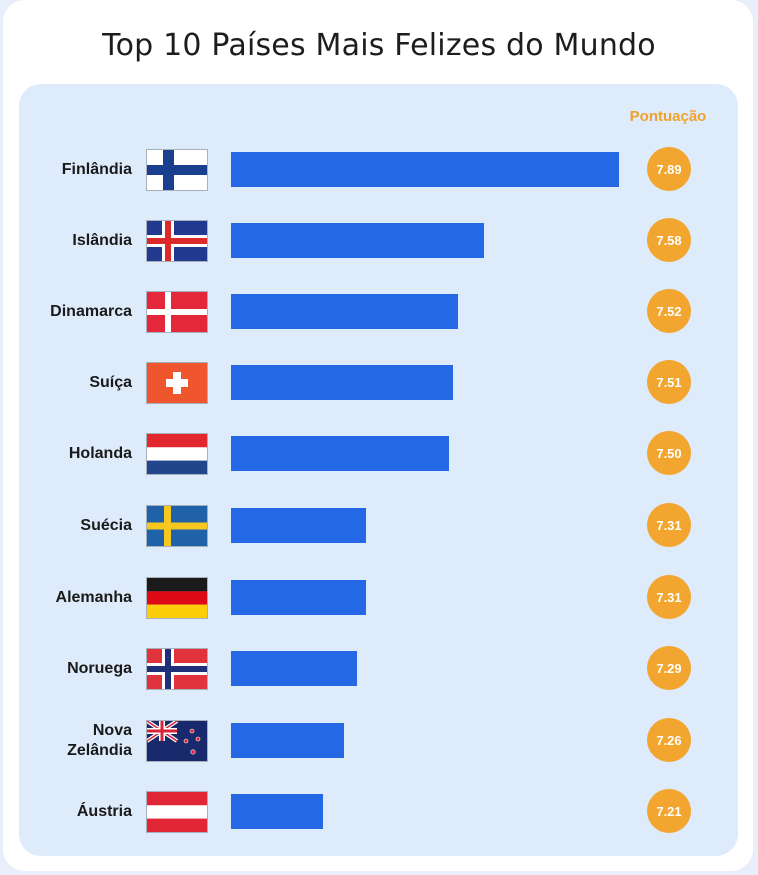  I want to click on category-label: Suíça, so click(110, 382).